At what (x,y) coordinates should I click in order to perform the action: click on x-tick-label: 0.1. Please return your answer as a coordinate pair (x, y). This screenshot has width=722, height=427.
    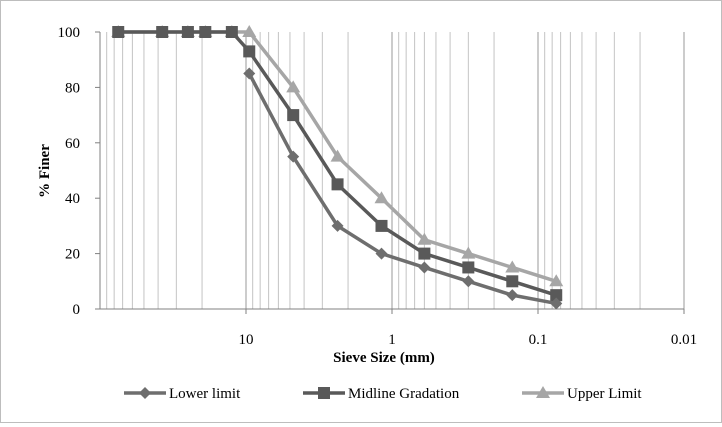
    Looking at the image, I should click on (538, 340).